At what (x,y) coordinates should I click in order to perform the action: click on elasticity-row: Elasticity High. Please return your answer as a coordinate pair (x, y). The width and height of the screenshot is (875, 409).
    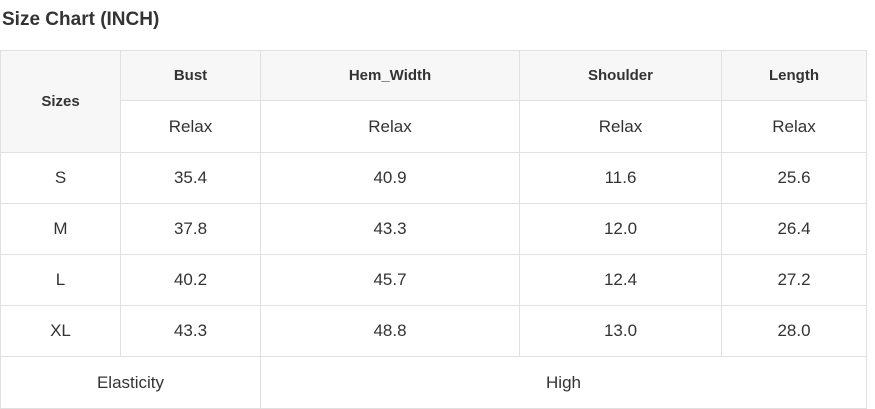
    Looking at the image, I should click on (433, 382).